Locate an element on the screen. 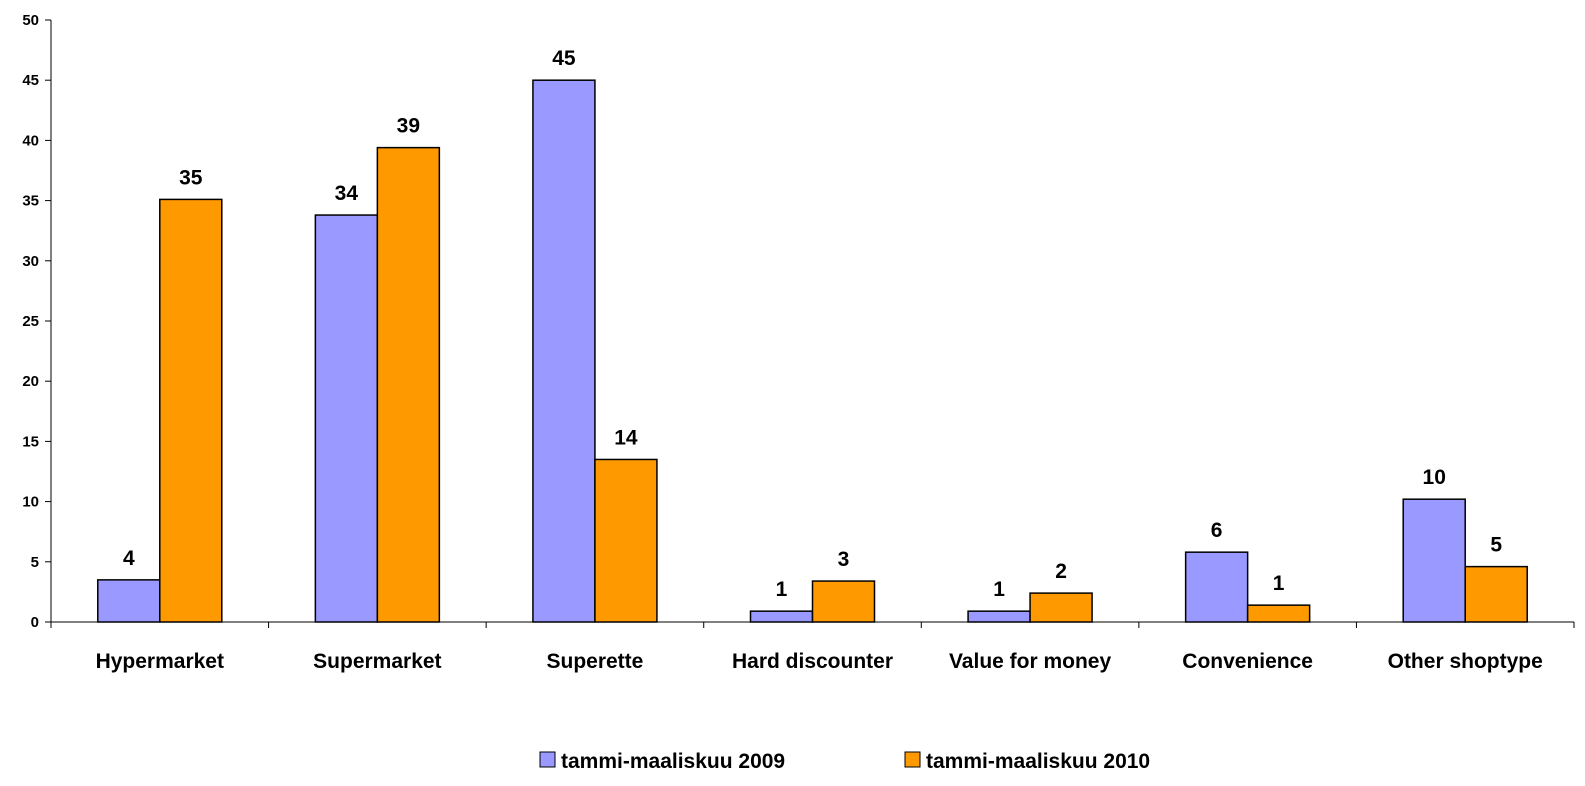 The image size is (1585, 786). x-tick-label: Hypermarket is located at coordinates (160, 661).